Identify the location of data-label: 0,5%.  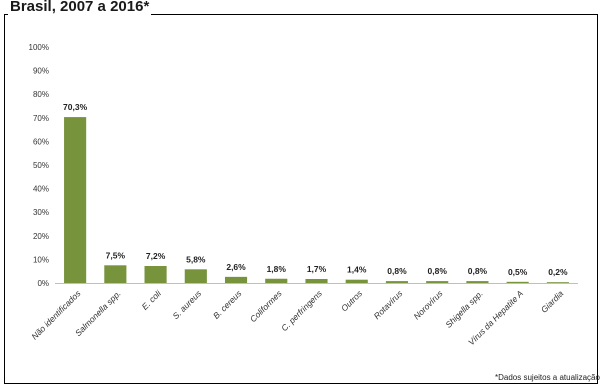
(518, 272).